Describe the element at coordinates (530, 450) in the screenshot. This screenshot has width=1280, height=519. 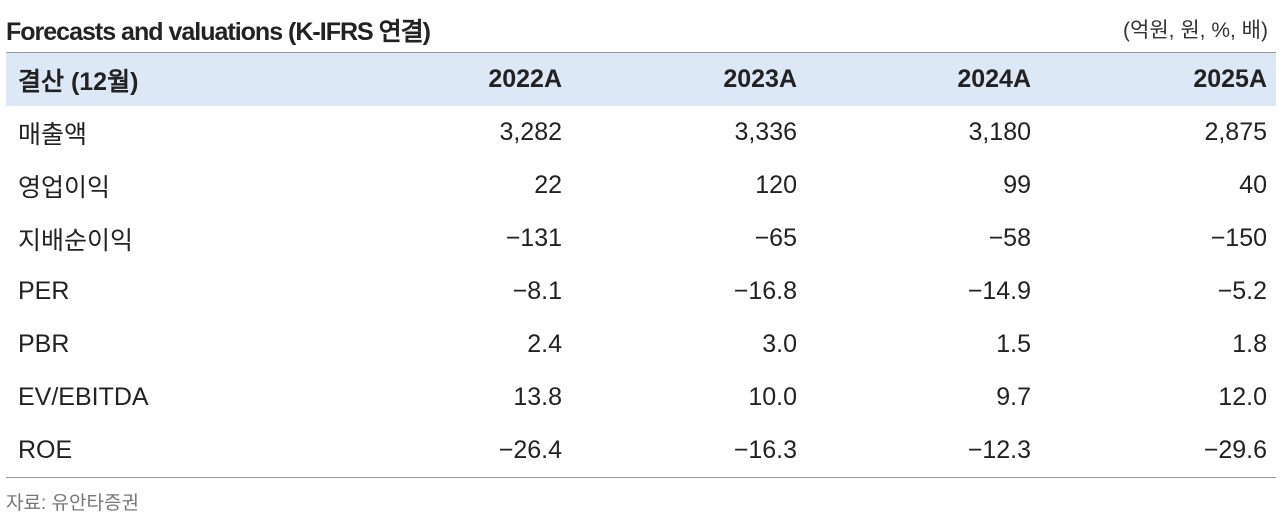
I see `value-cell: −26.4` at that location.